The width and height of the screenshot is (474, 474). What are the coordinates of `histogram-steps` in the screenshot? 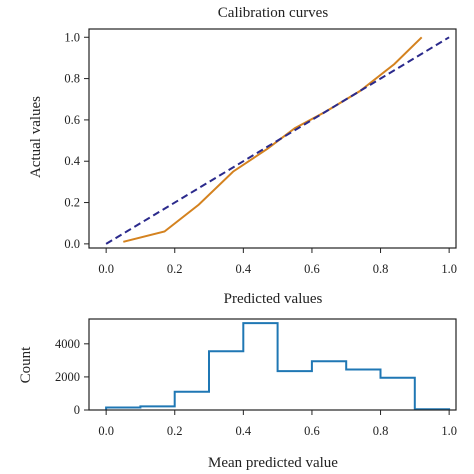 It's located at (278, 366).